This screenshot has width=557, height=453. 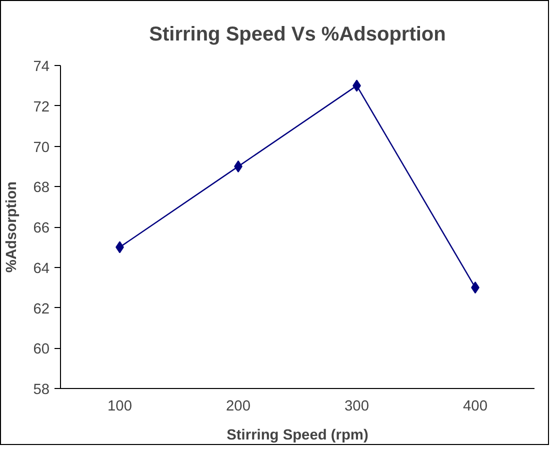 What do you see at coordinates (41, 107) in the screenshot?
I see `y-tick-label: 72` at bounding box center [41, 107].